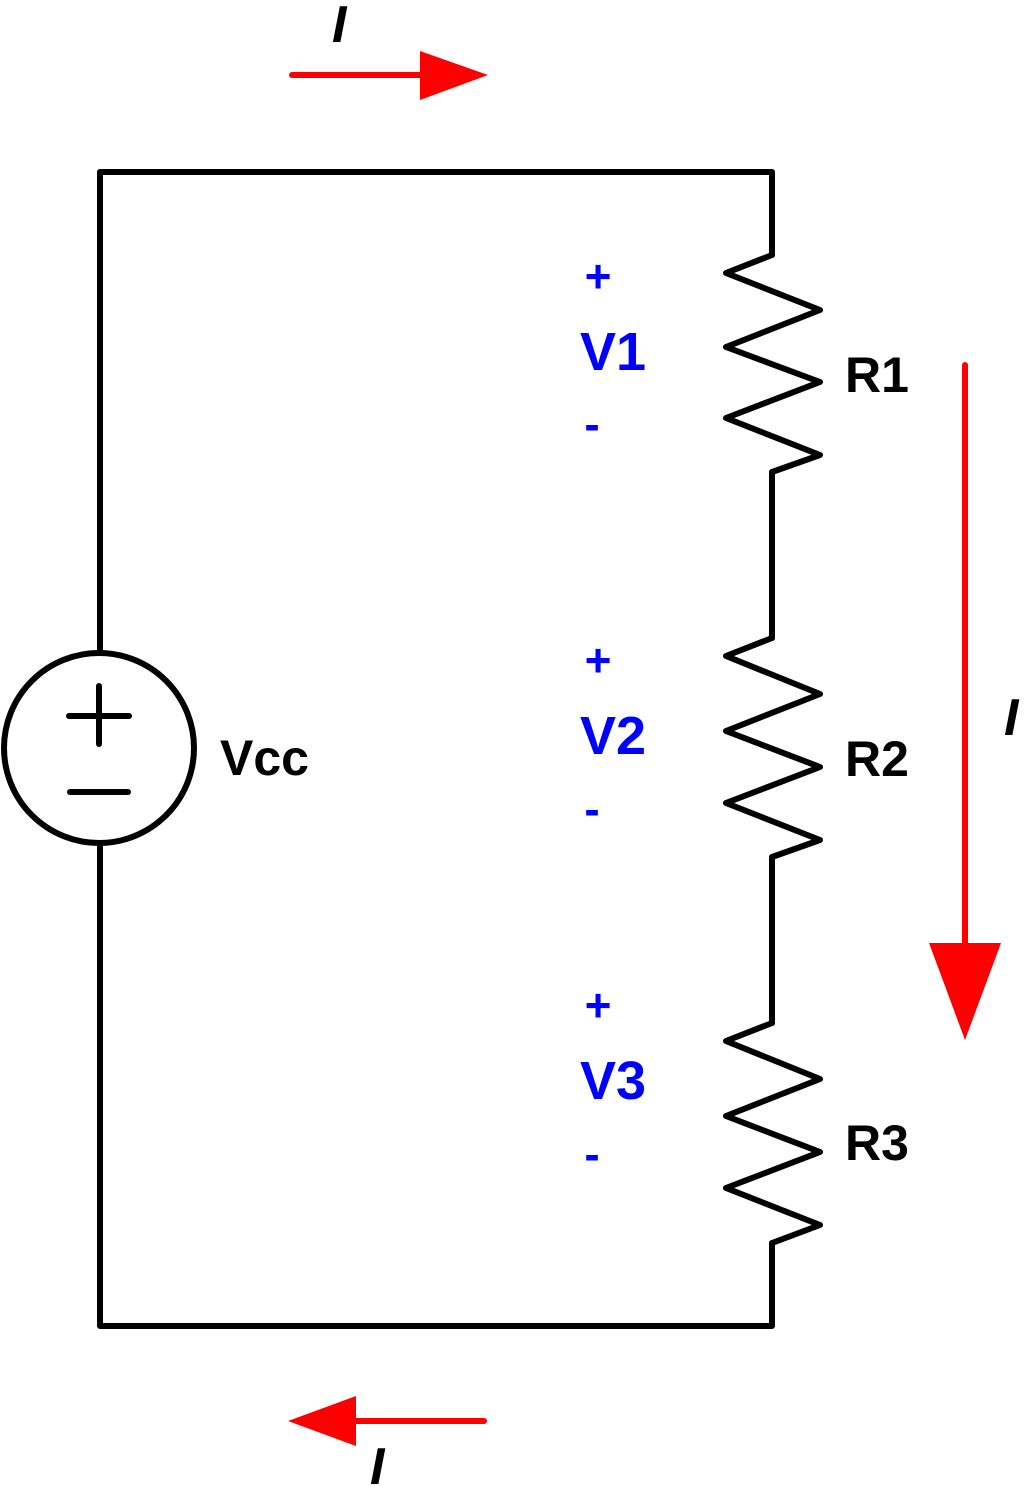 The height and width of the screenshot is (1486, 1024). I want to click on current-label-bottom: I, so click(378, 1462).